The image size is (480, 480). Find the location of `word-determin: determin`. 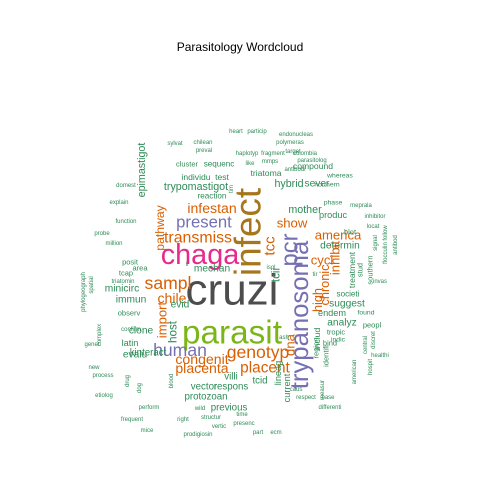

word-determin: determin is located at coordinates (340, 246).